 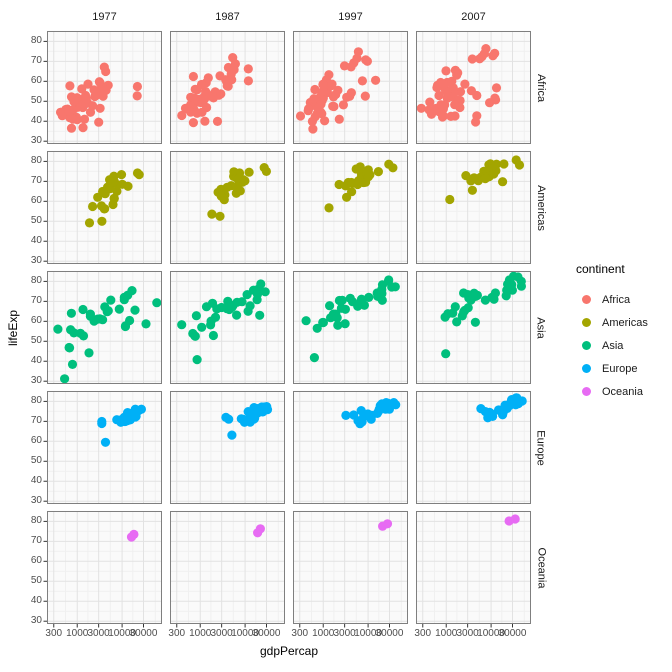 I want to click on x-tick-label: 30000, so click(x=143, y=633).